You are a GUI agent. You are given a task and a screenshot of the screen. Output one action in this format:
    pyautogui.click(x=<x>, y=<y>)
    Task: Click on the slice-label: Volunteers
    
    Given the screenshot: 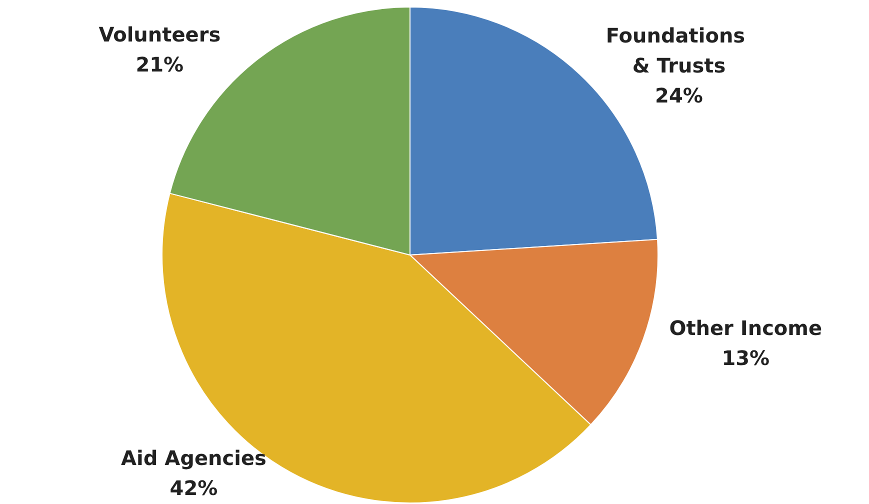 What is the action you would take?
    pyautogui.click(x=159, y=34)
    